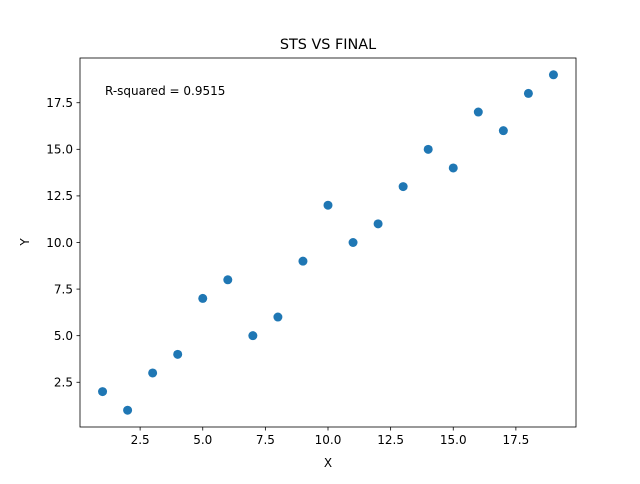 This screenshot has width=640, height=484. I want to click on x-tick-label: 5.0, so click(202, 440).